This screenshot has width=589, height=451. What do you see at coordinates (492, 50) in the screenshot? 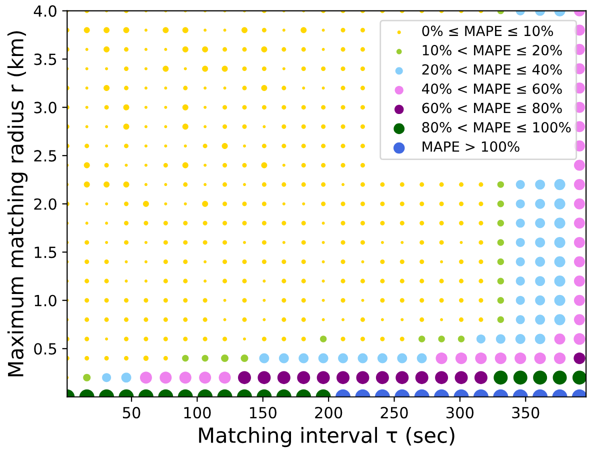
I see `legend-label: 10% < MAPE ≤ 20%` at bounding box center [492, 50].